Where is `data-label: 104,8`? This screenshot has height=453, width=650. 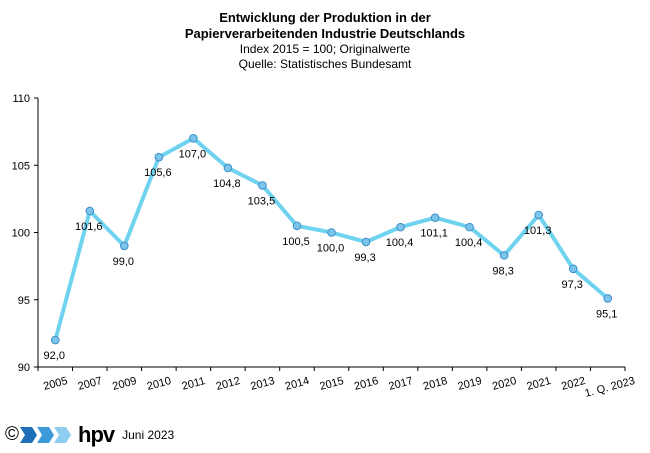 data-label: 104,8 is located at coordinates (227, 184).